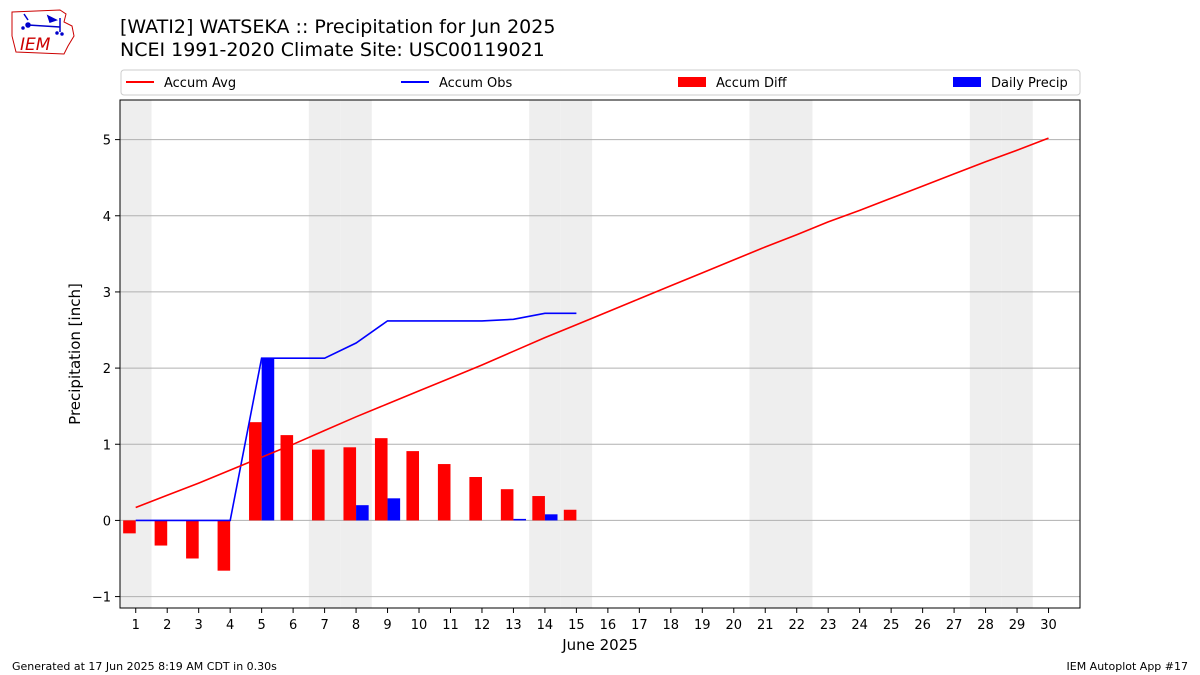 This screenshot has width=1200, height=675. What do you see at coordinates (482, 625) in the screenshot?
I see `x-tick-label: 12` at bounding box center [482, 625].